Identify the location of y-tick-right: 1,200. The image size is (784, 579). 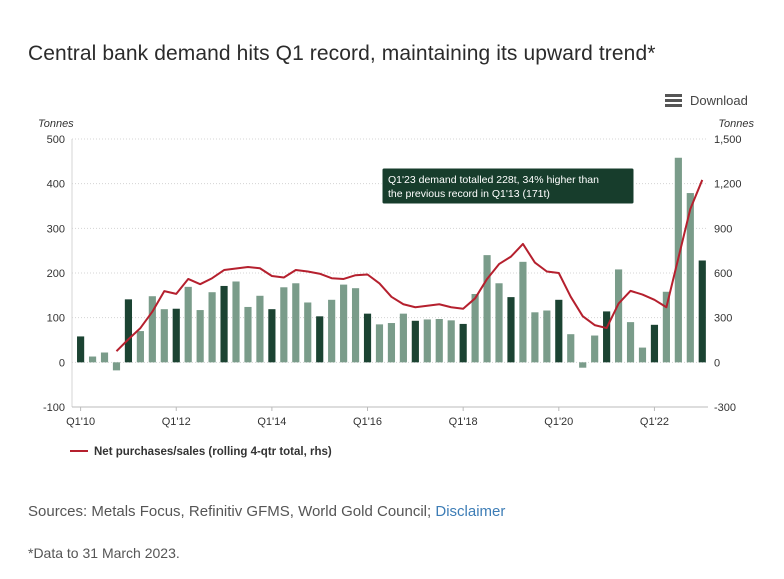
(728, 185).